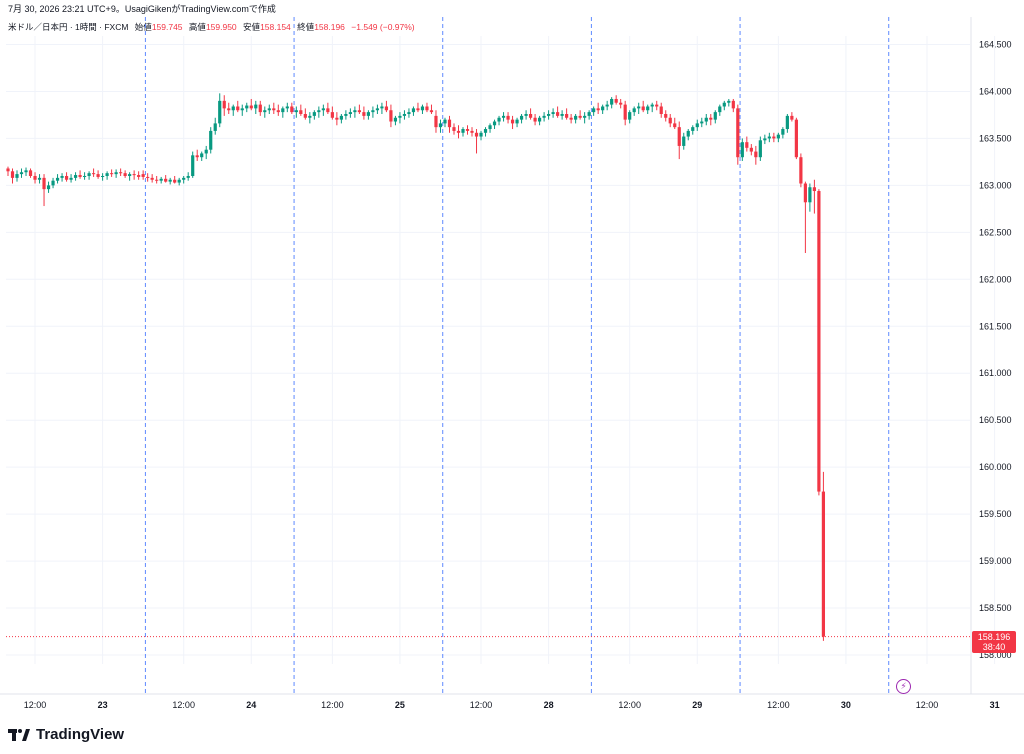  What do you see at coordinates (197, 27) in the screenshot?
I see `high-label: 高値` at bounding box center [197, 27].